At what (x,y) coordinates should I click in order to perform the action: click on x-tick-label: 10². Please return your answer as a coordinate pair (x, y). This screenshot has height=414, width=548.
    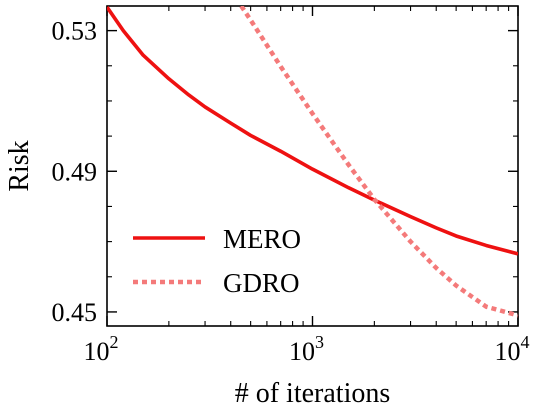
    Looking at the image, I should click on (101, 349).